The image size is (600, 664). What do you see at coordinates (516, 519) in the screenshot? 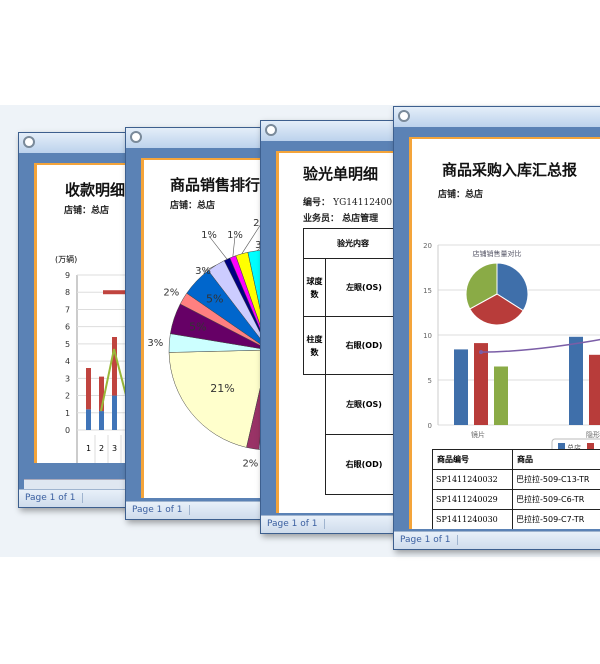
I see `table-row: SP1411240030 巴拉拉-509-C7-TR` at bounding box center [516, 519].